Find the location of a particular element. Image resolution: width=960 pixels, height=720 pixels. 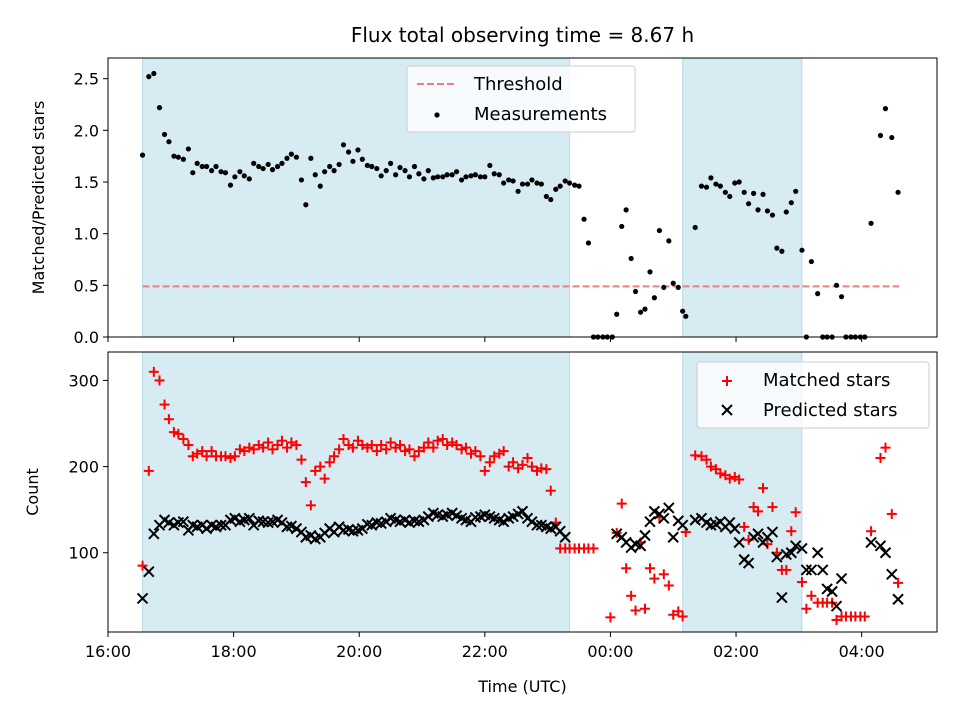

y-tick-label: 1.0 is located at coordinates (86, 234).